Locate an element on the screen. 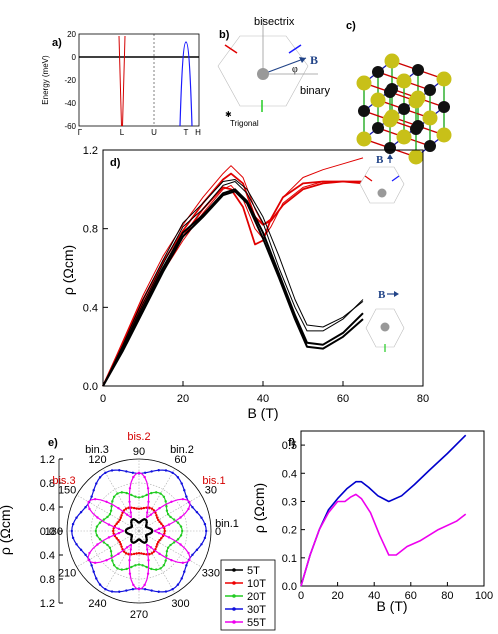 The image size is (498, 634). panel-f-ytick: 0.2 is located at coordinates (289, 531).